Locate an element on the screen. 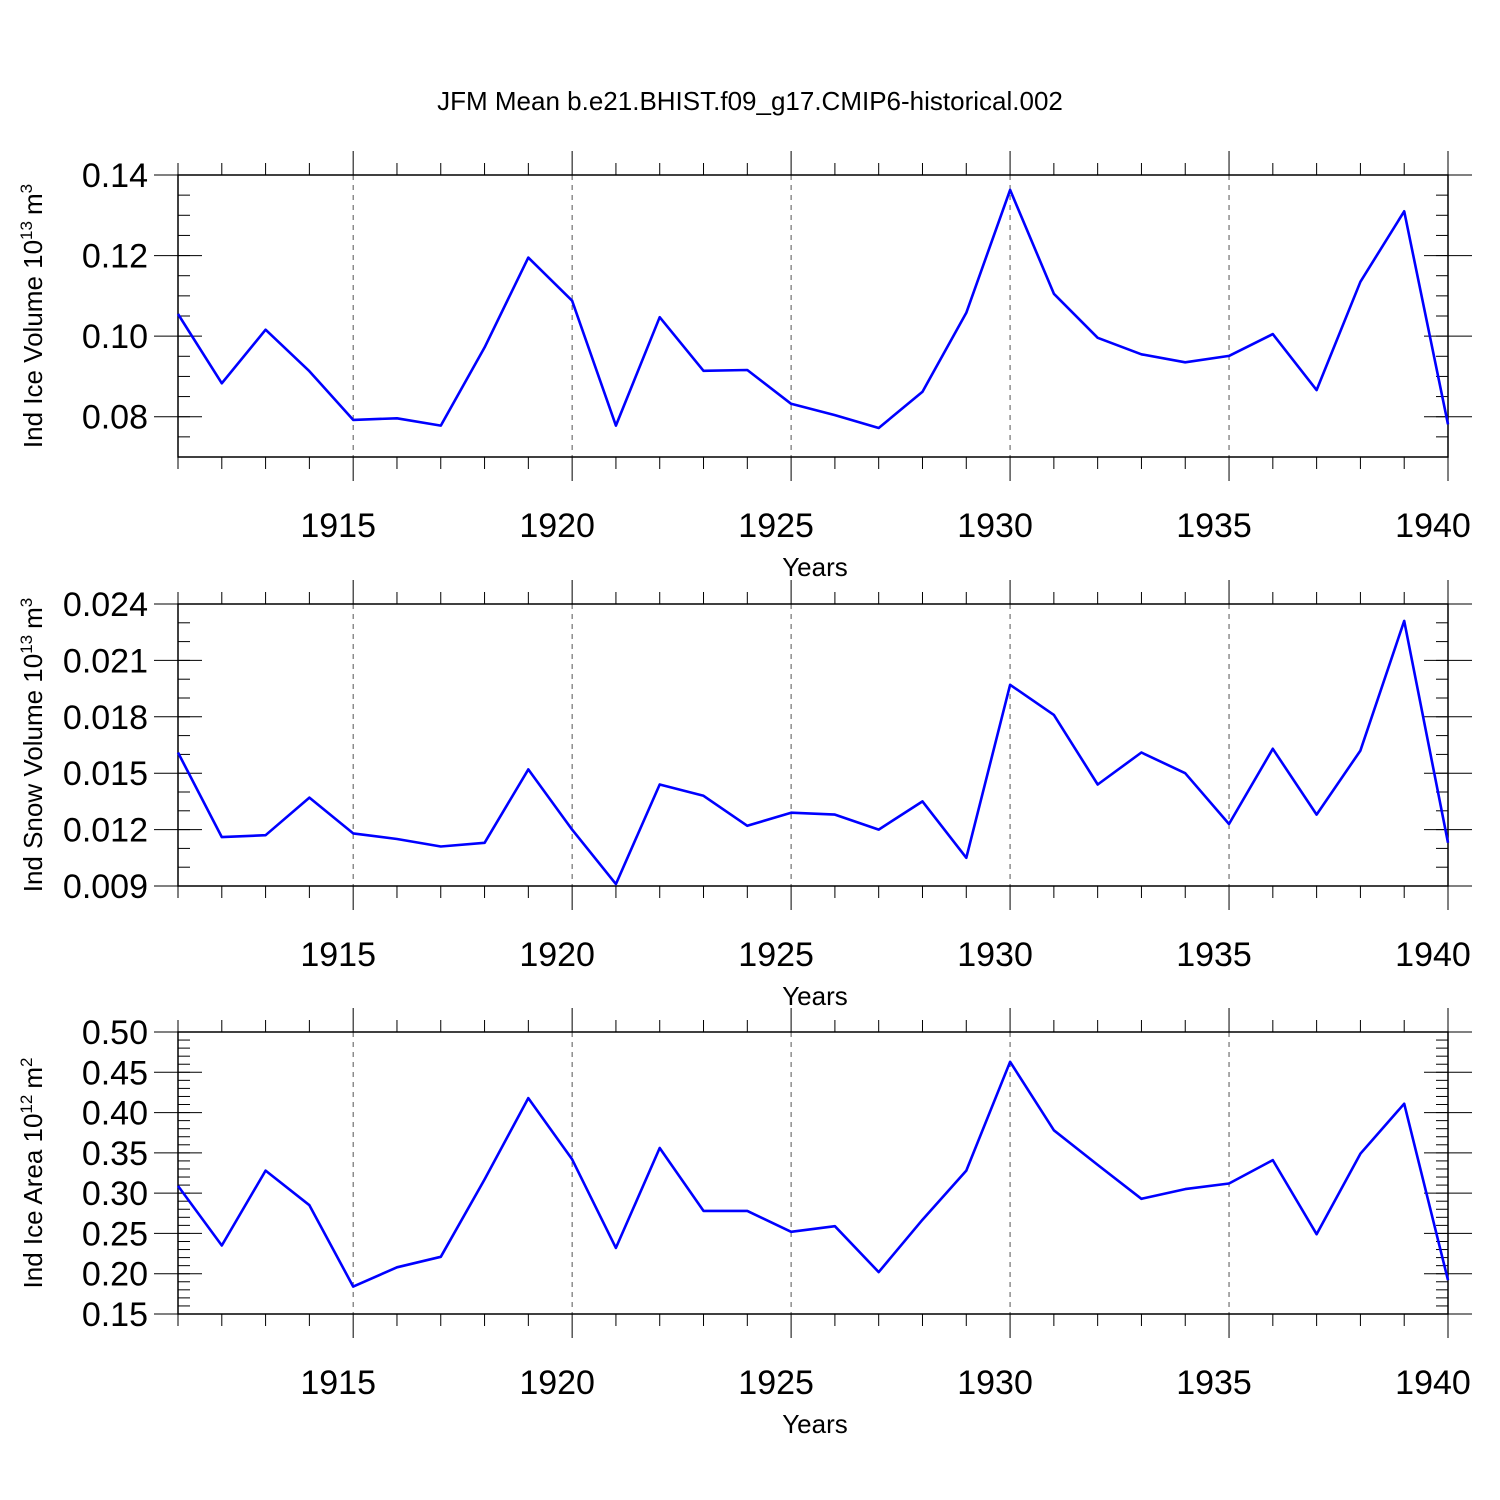 The width and height of the screenshot is (1500, 1500). y-tick-label: 0.009 is located at coordinates (105, 887).